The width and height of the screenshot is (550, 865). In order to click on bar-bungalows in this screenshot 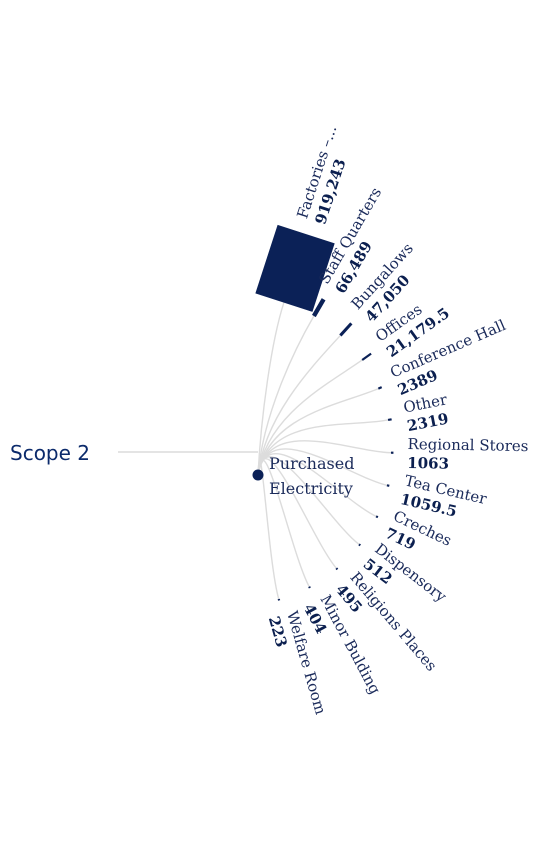, I will do `click(346, 329)`.